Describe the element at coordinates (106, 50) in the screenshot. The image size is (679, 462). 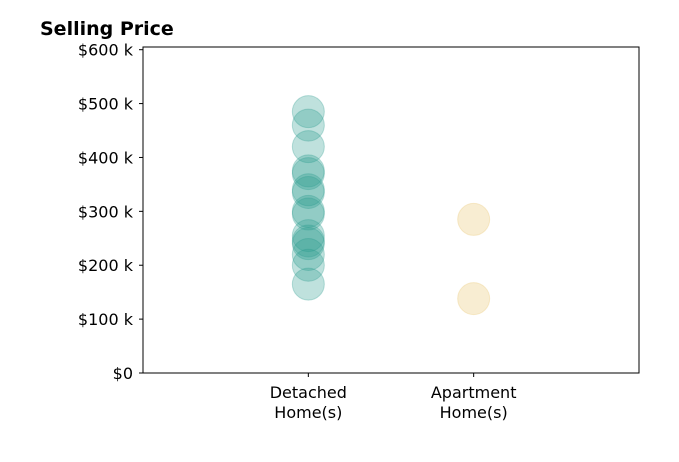
I see `y-tick-label: $600 k` at that location.